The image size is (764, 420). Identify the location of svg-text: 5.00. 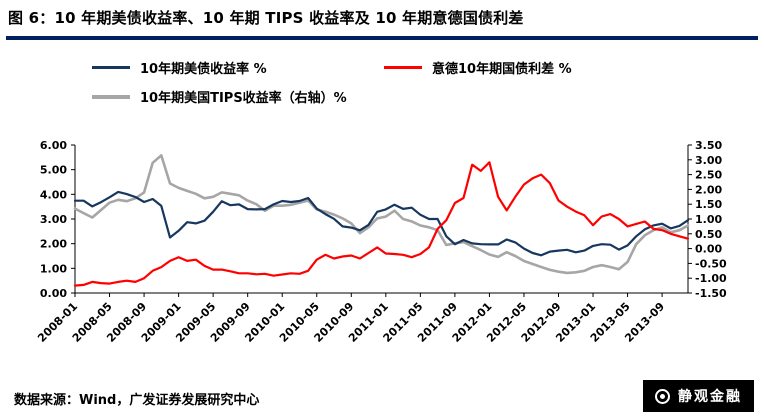
(53, 170).